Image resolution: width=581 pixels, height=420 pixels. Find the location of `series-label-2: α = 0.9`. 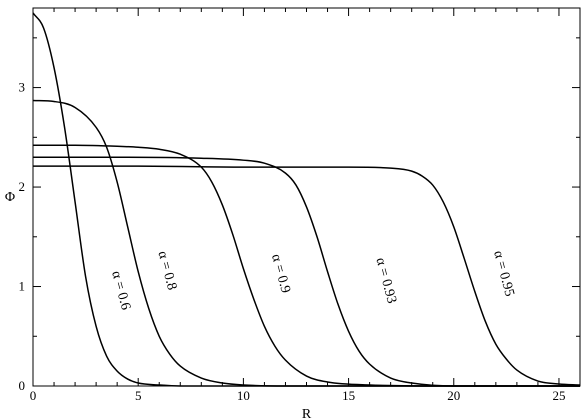

series-label-2: α = 0.9 is located at coordinates (280, 274).